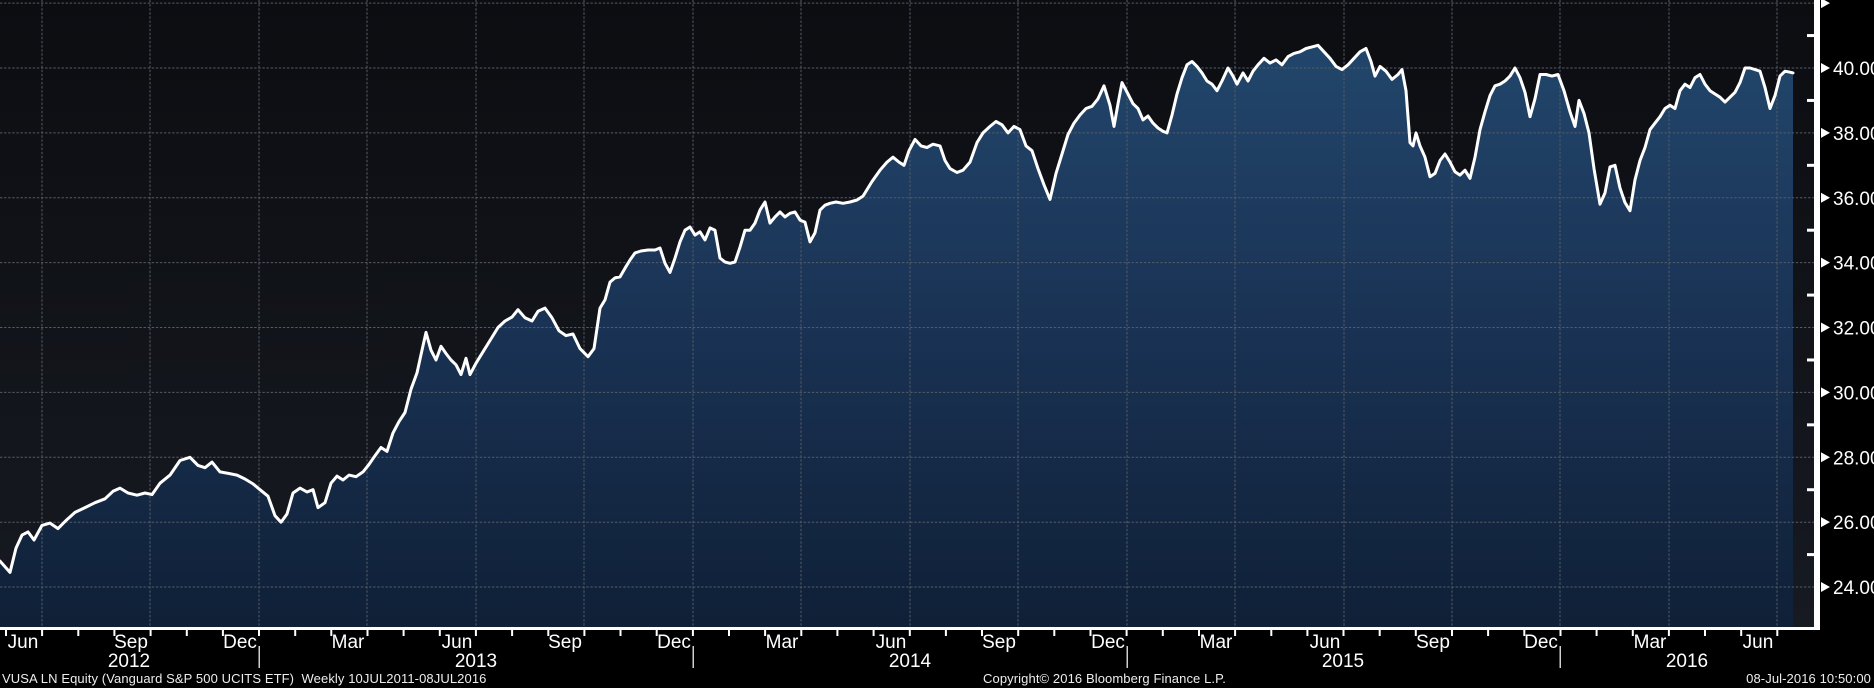 The height and width of the screenshot is (688, 1874). I want to click on y-axis-label: 38.00, so click(1853, 134).